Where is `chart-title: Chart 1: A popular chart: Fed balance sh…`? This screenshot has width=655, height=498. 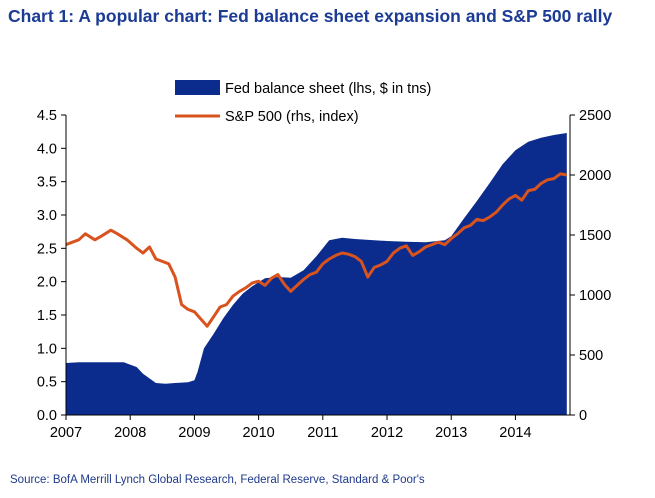 chart-title: Chart 1: A popular chart: Fed balance sh… is located at coordinates (310, 16).